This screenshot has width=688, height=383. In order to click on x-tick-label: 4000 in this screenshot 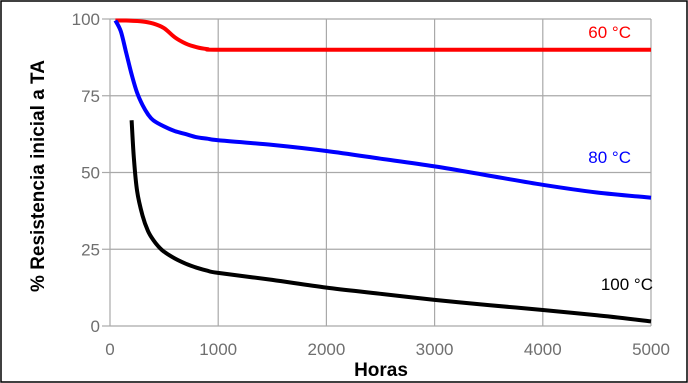, I will do `click(543, 349)`.